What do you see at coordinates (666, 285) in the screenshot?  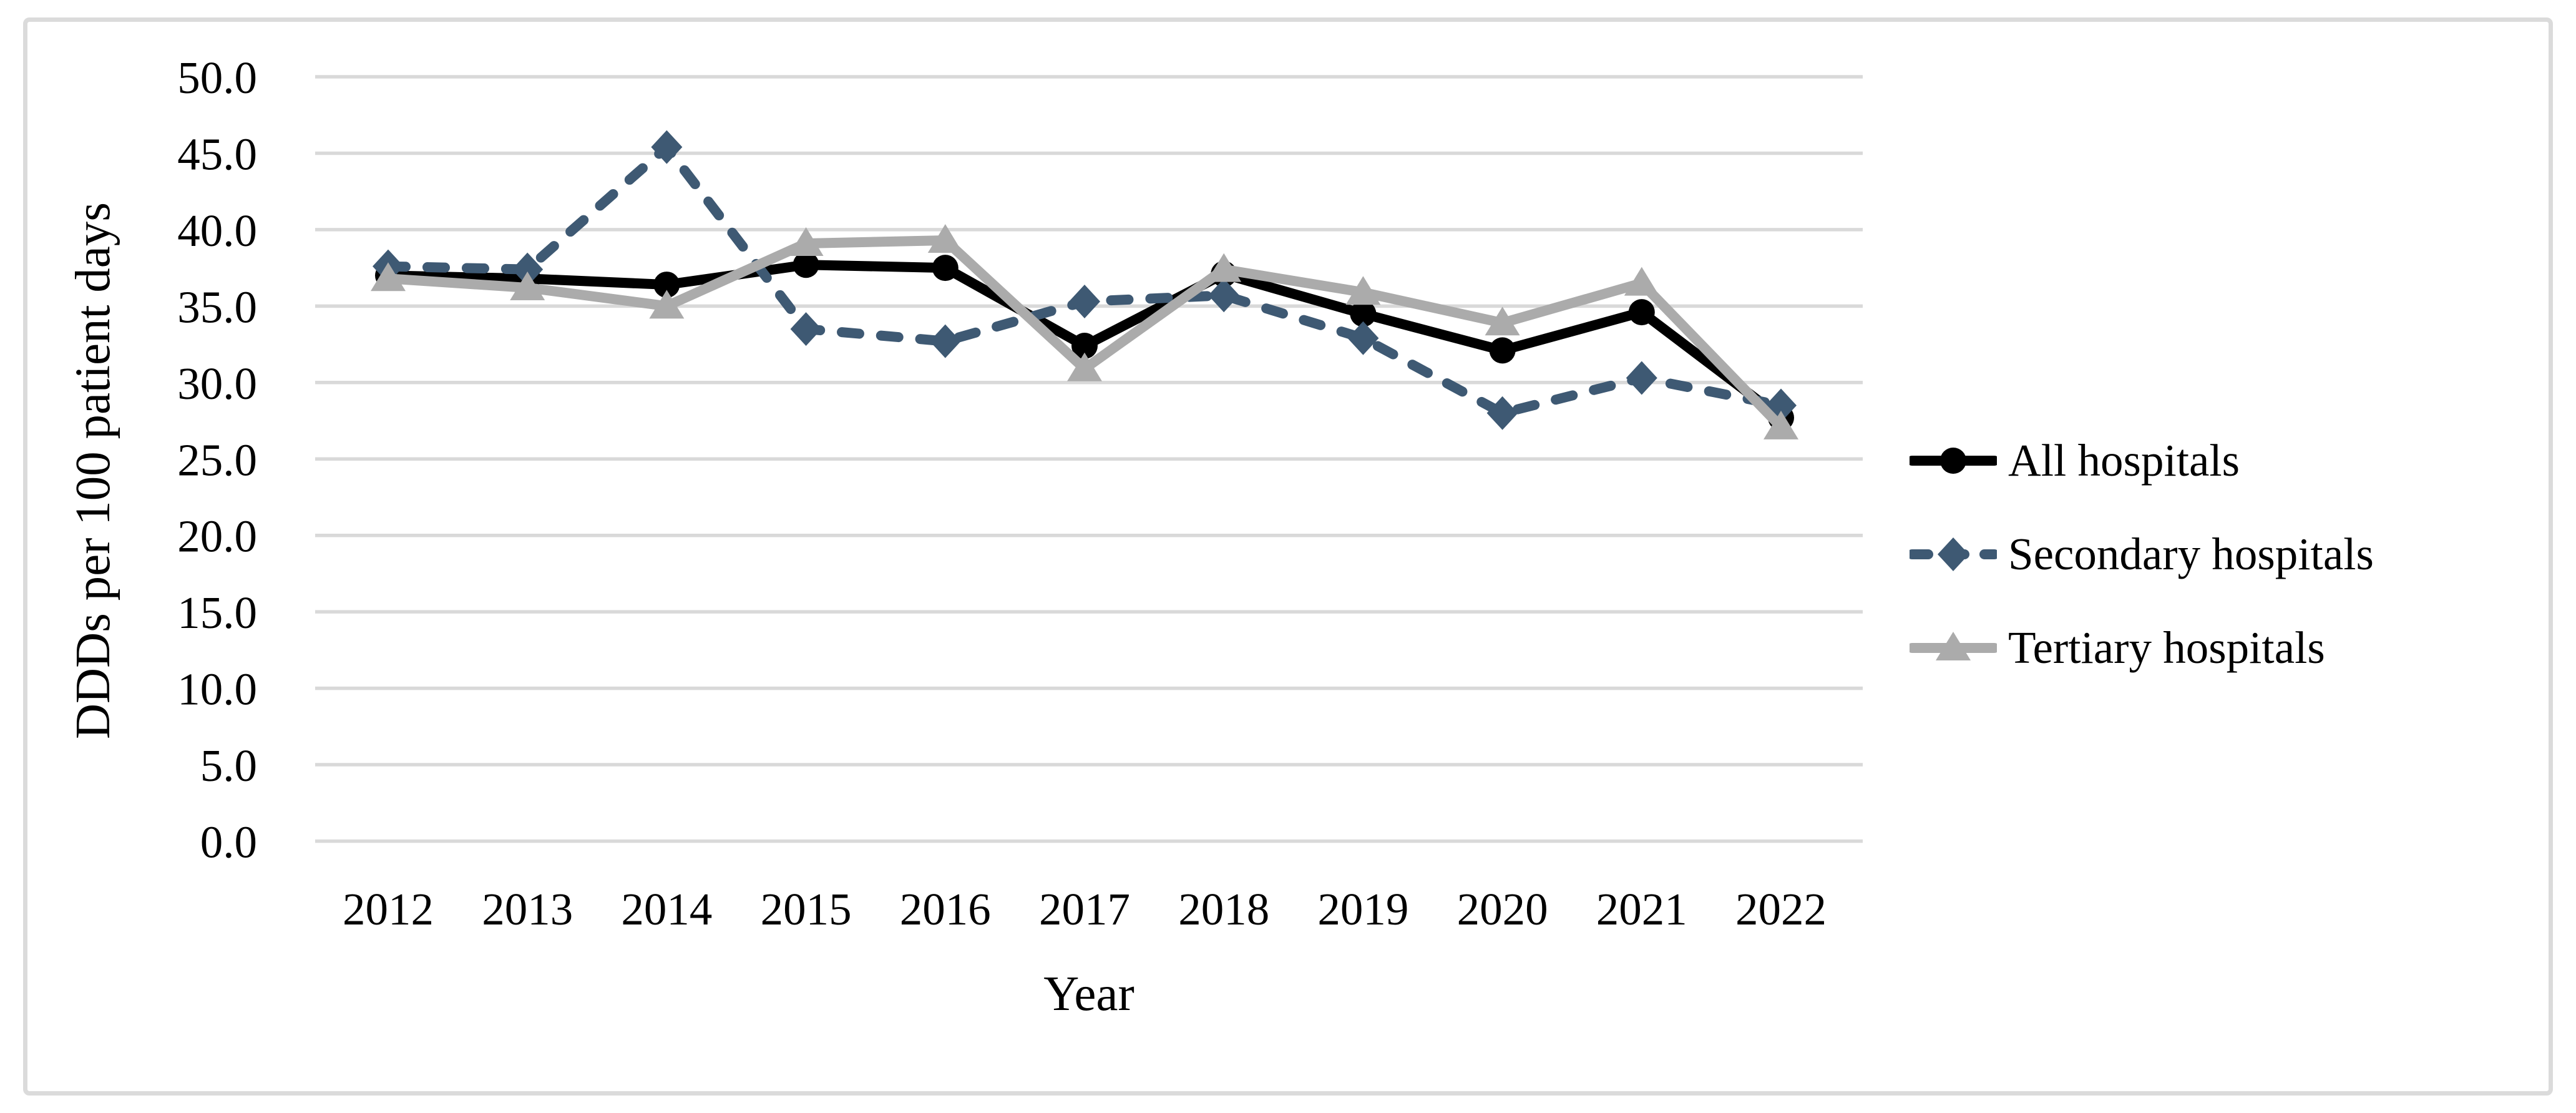 I see `series-marker-all-hospitals-2014` at bounding box center [666, 285].